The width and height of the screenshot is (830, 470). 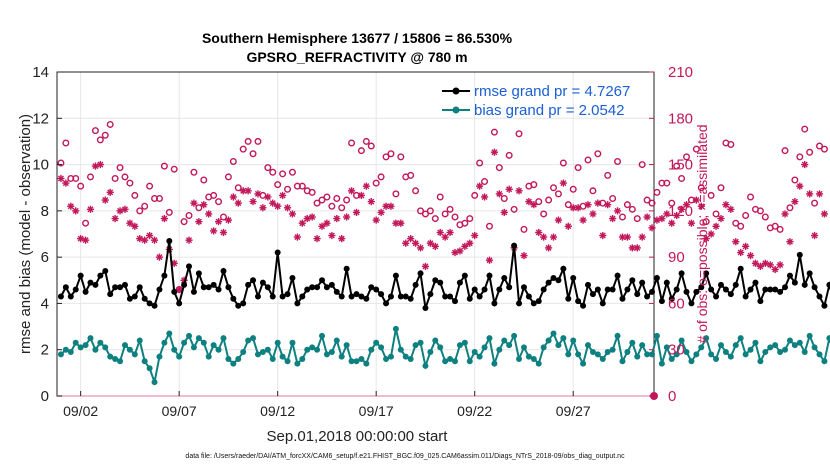 I want to click on y-tick-label-left: 2, so click(x=45, y=350).